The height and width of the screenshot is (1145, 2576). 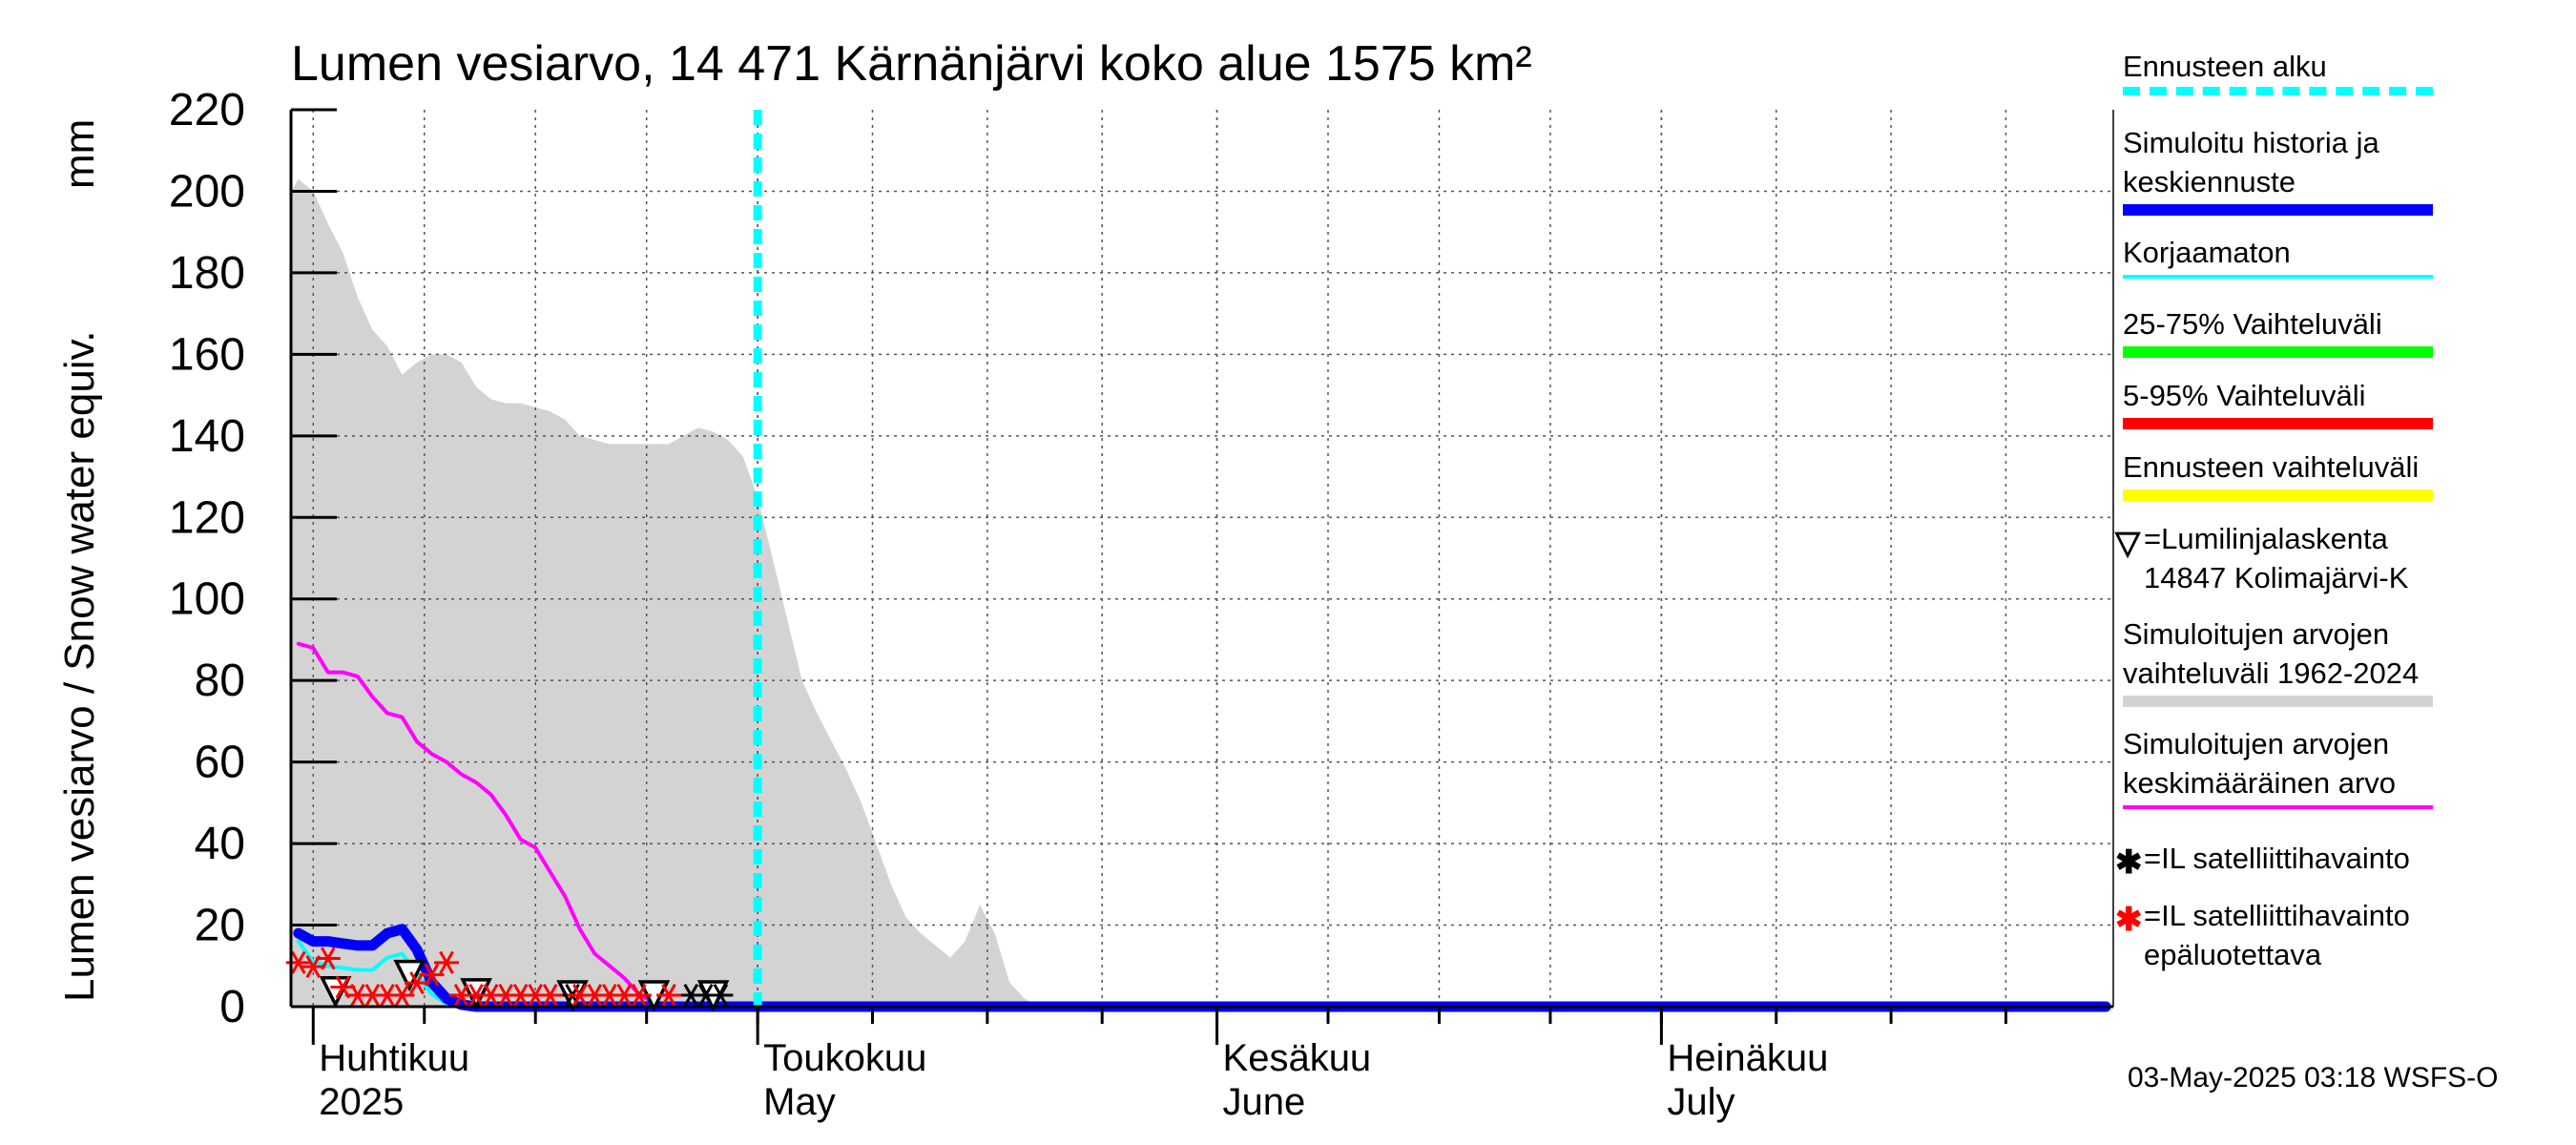 I want to click on legend-item-snow_line: =Lumilinjalaskenta 14847 Kolimajärvi-K ▽, so click(x=2338, y=559).